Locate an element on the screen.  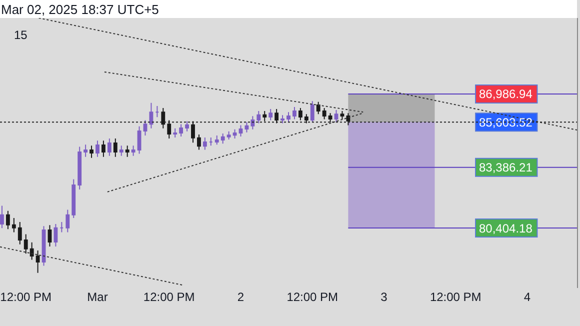
text: 15 is located at coordinates (21, 35).